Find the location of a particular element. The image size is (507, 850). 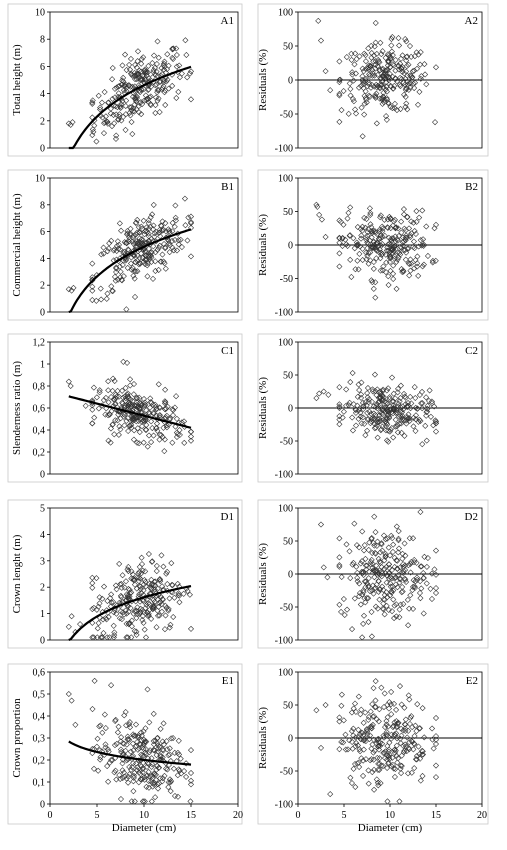

panel-label: A2 is located at coordinates (471, 21).